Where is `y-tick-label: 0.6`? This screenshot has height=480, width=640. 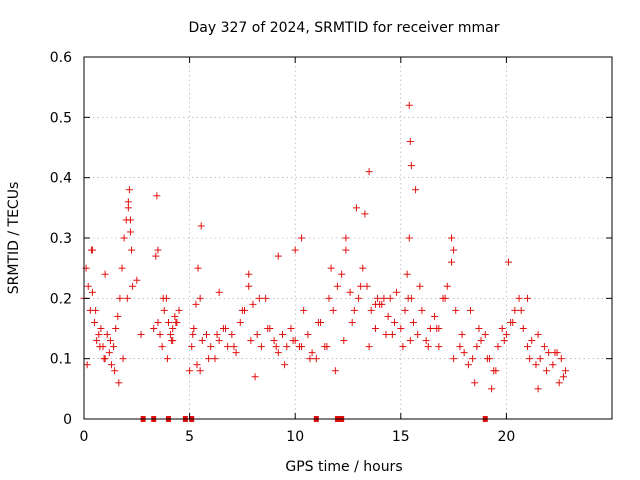
y-tick-label: 0.6 is located at coordinates (61, 58).